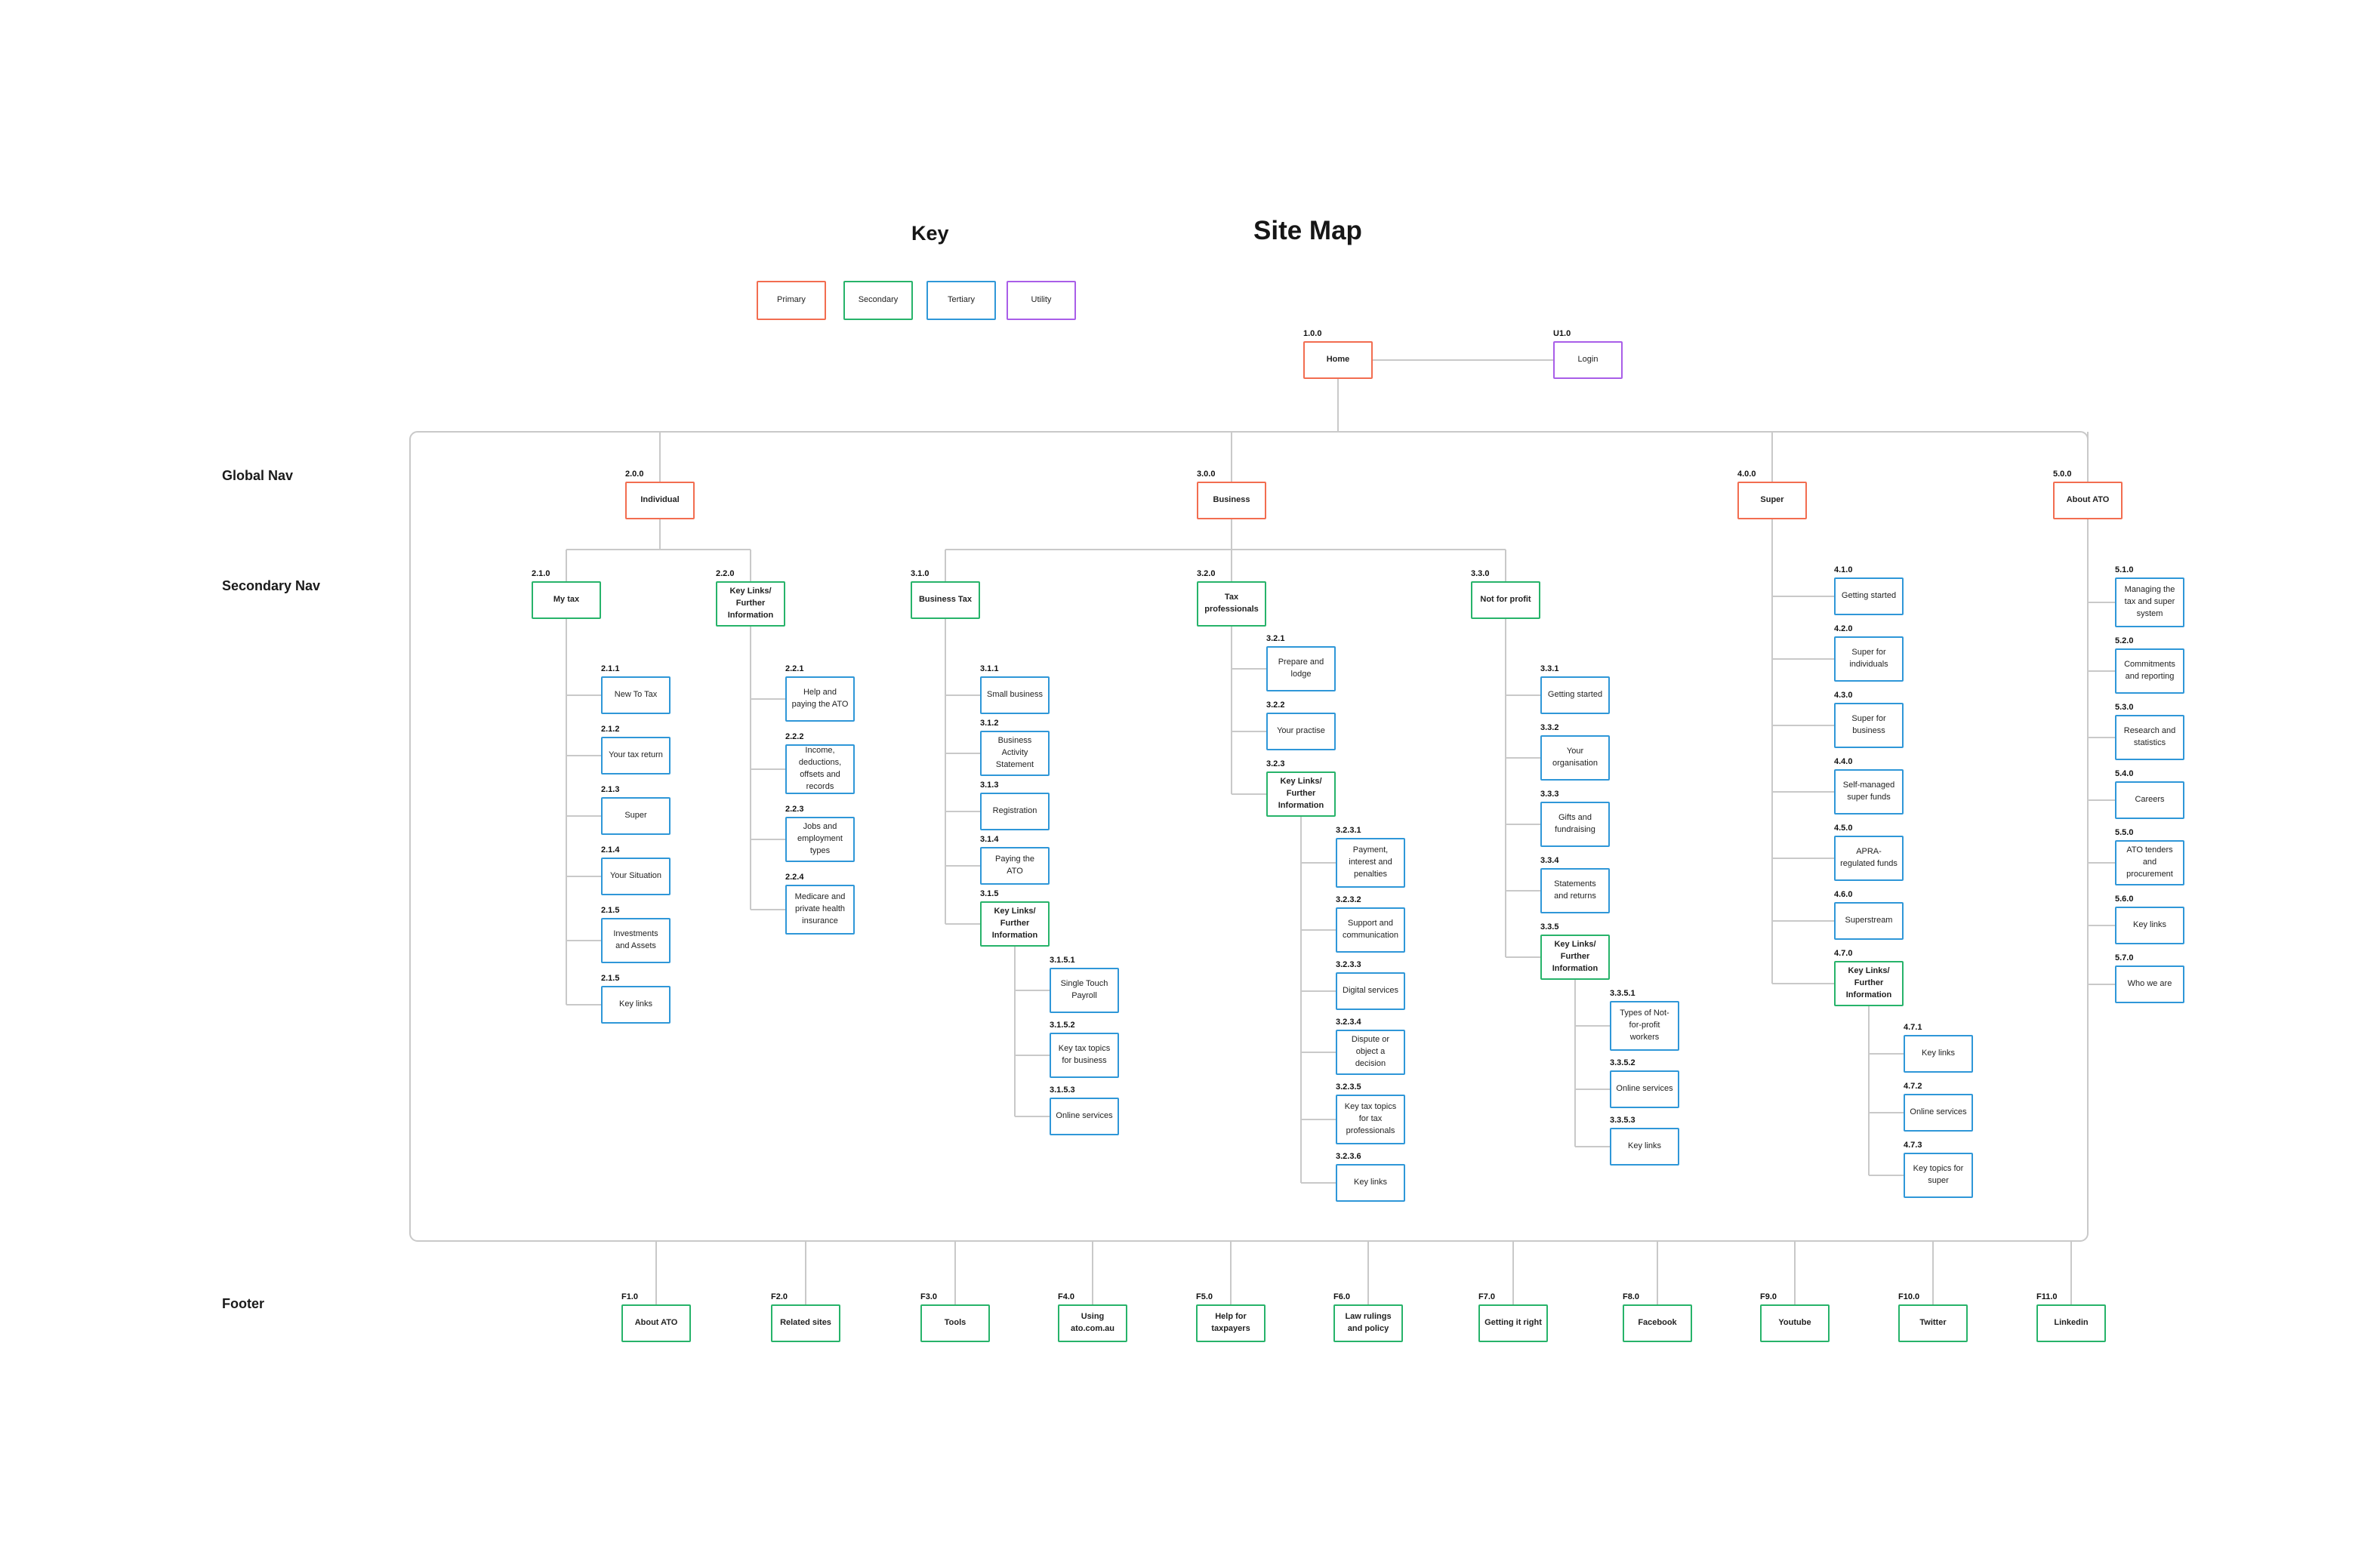 The height and width of the screenshot is (1549, 2380). I want to click on node-support-and-communication: Support and communication, so click(1370, 930).